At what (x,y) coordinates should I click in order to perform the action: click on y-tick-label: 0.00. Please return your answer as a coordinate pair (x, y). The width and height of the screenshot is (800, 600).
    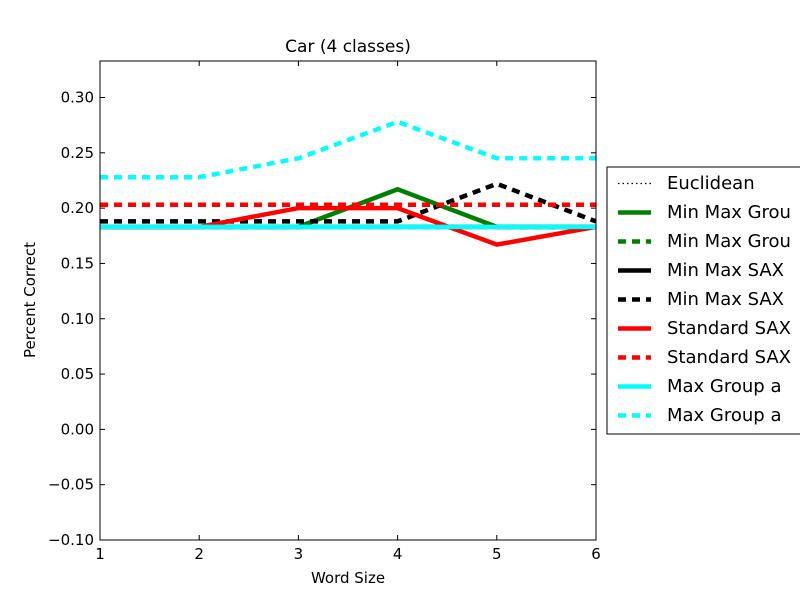
    Looking at the image, I should click on (77, 429).